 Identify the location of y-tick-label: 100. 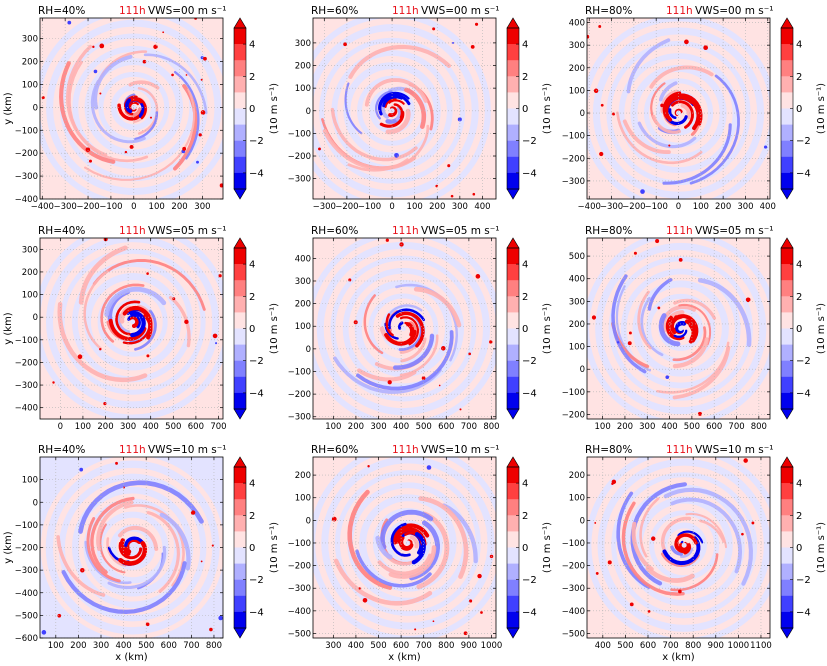
(577, 91).